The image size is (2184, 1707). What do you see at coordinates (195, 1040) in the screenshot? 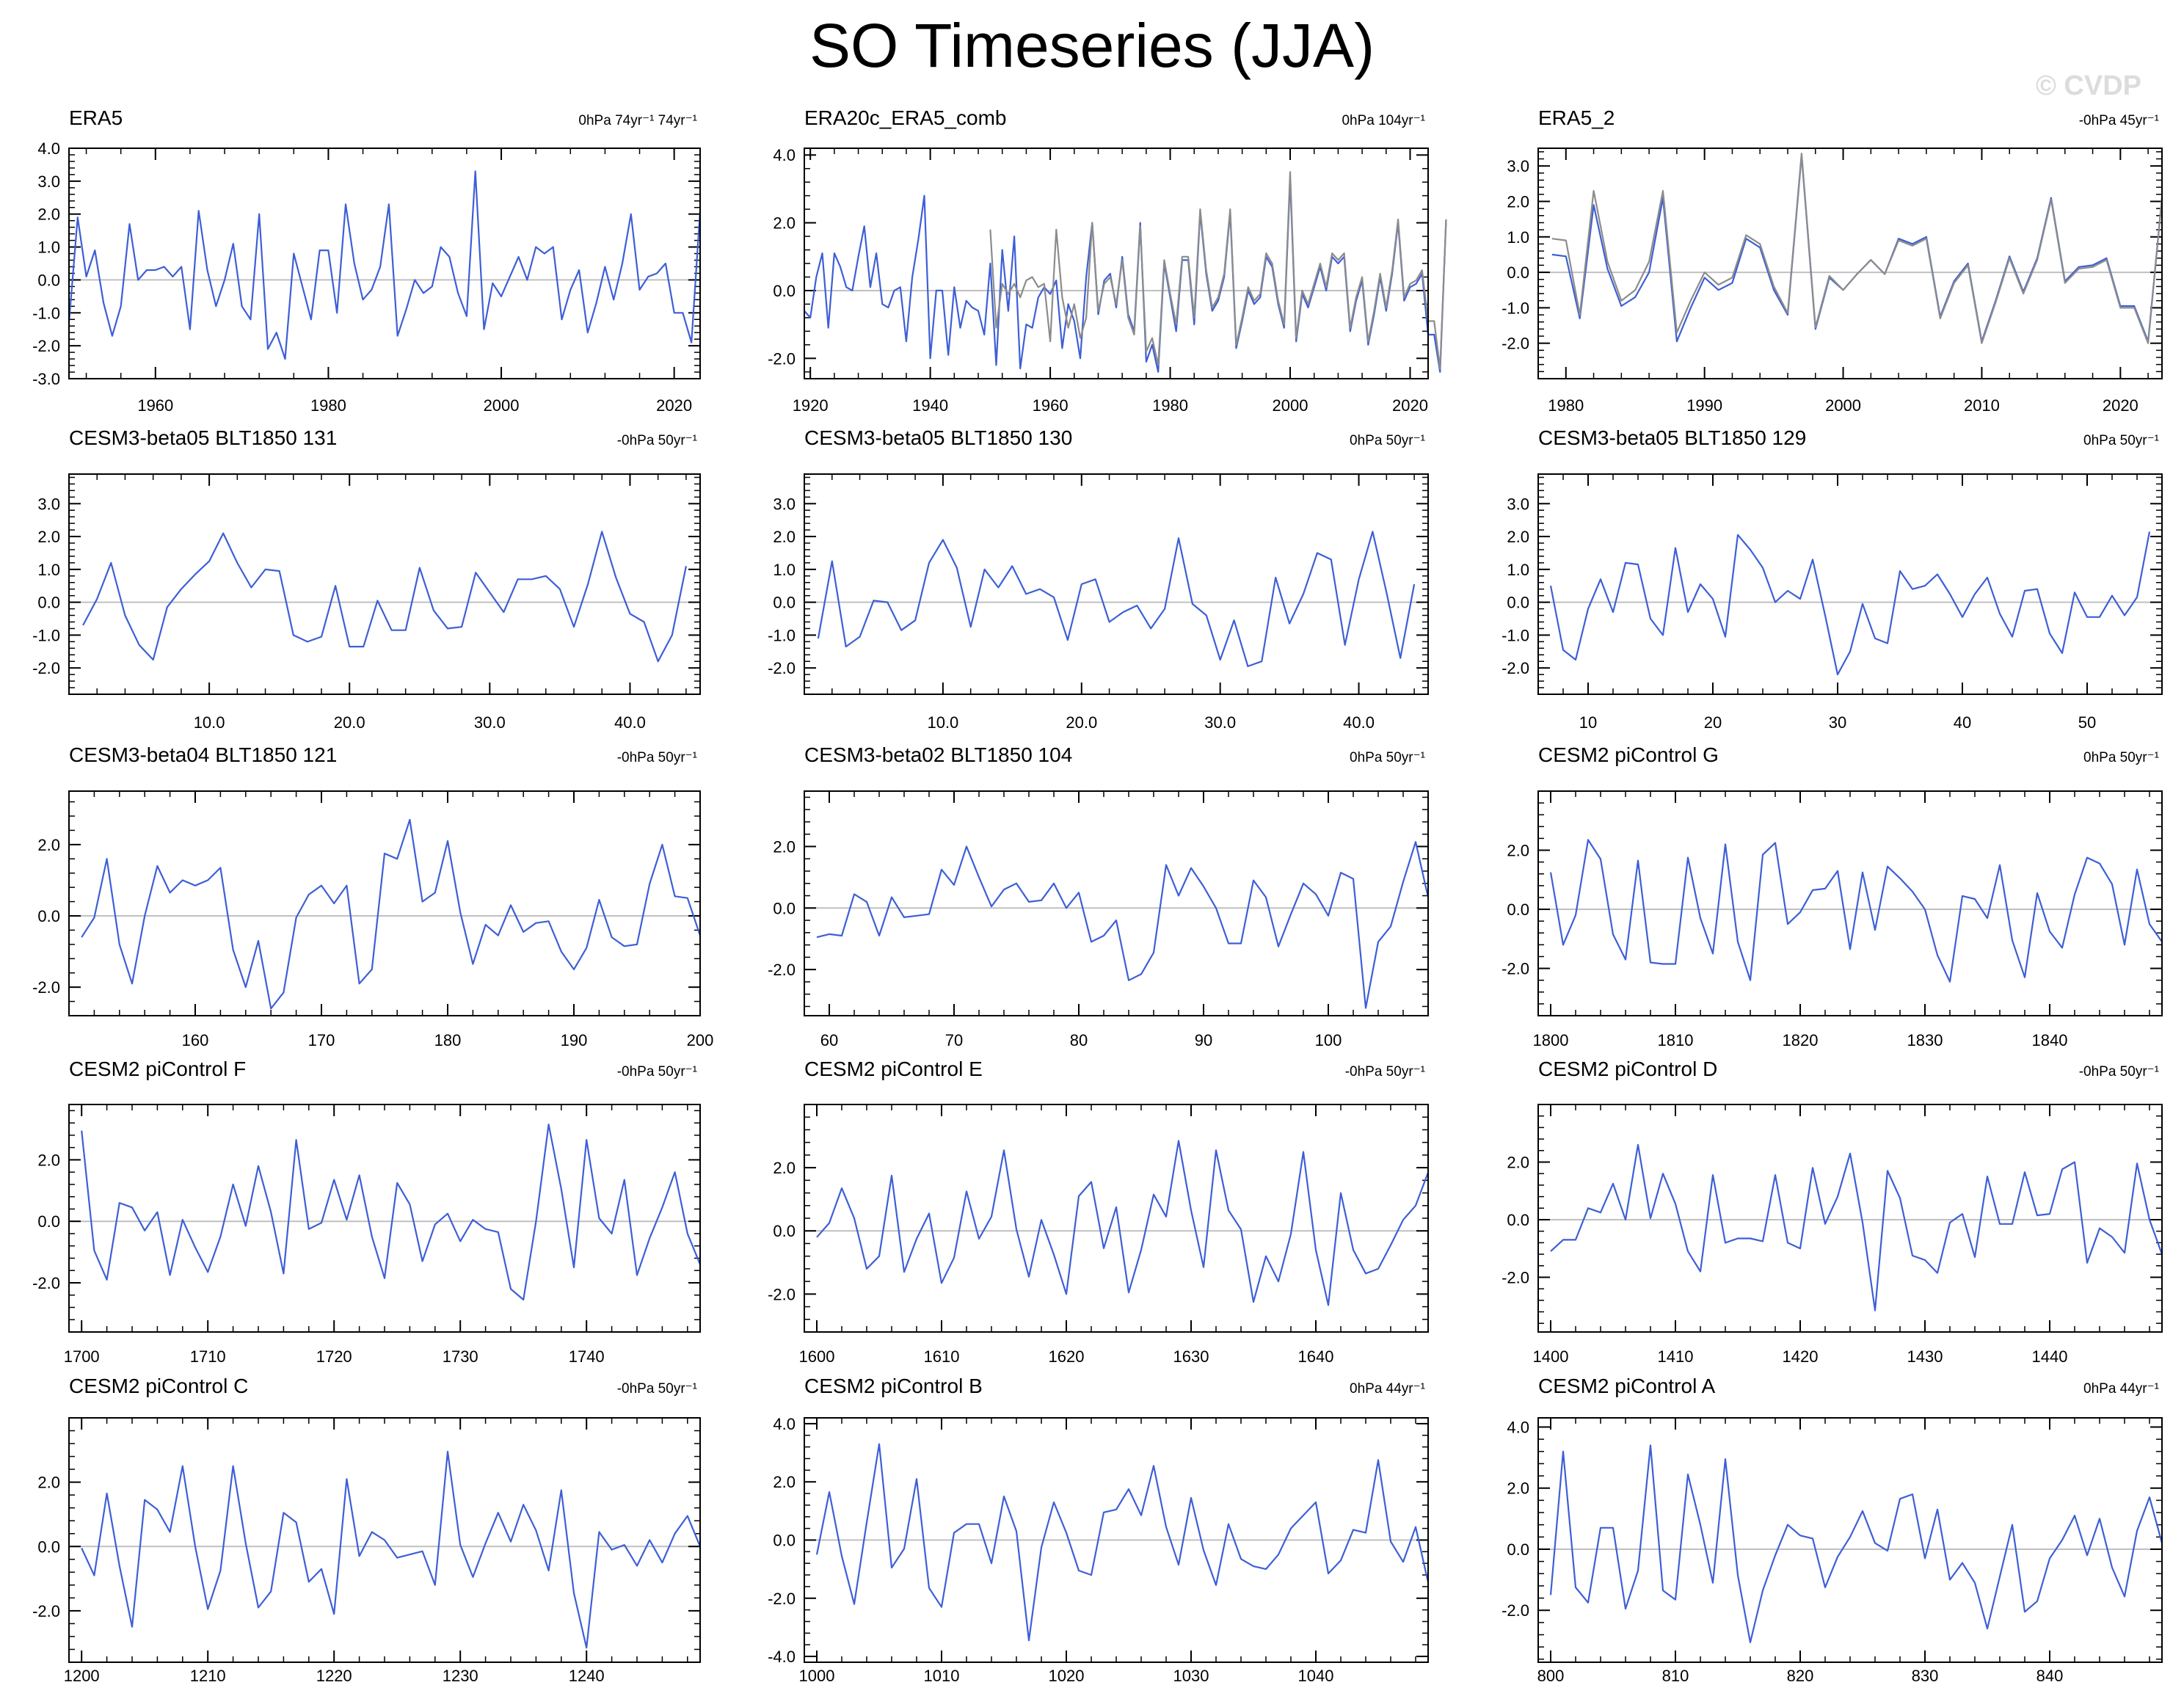
I see `x-tick-label: 160` at bounding box center [195, 1040].